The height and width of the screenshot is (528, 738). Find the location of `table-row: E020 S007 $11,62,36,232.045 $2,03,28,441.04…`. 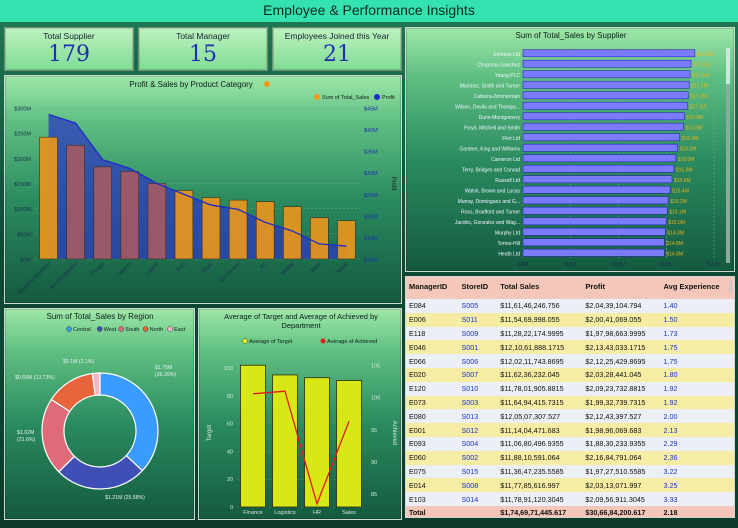

table-row: E020 S007 $11,62,36,232.045 $2,03,28,441.04… is located at coordinates (570, 374).